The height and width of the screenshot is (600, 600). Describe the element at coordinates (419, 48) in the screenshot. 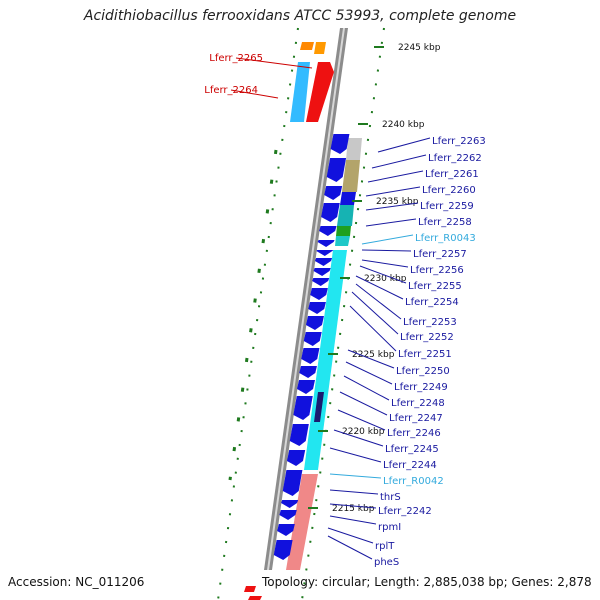

I see `tick-label: 2245 kbp` at that location.